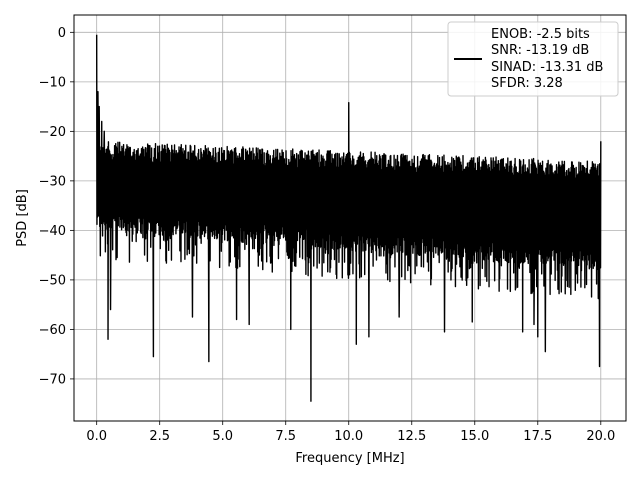  I want to click on legend-line-3: SINAD: -13.31 dB, so click(547, 67).